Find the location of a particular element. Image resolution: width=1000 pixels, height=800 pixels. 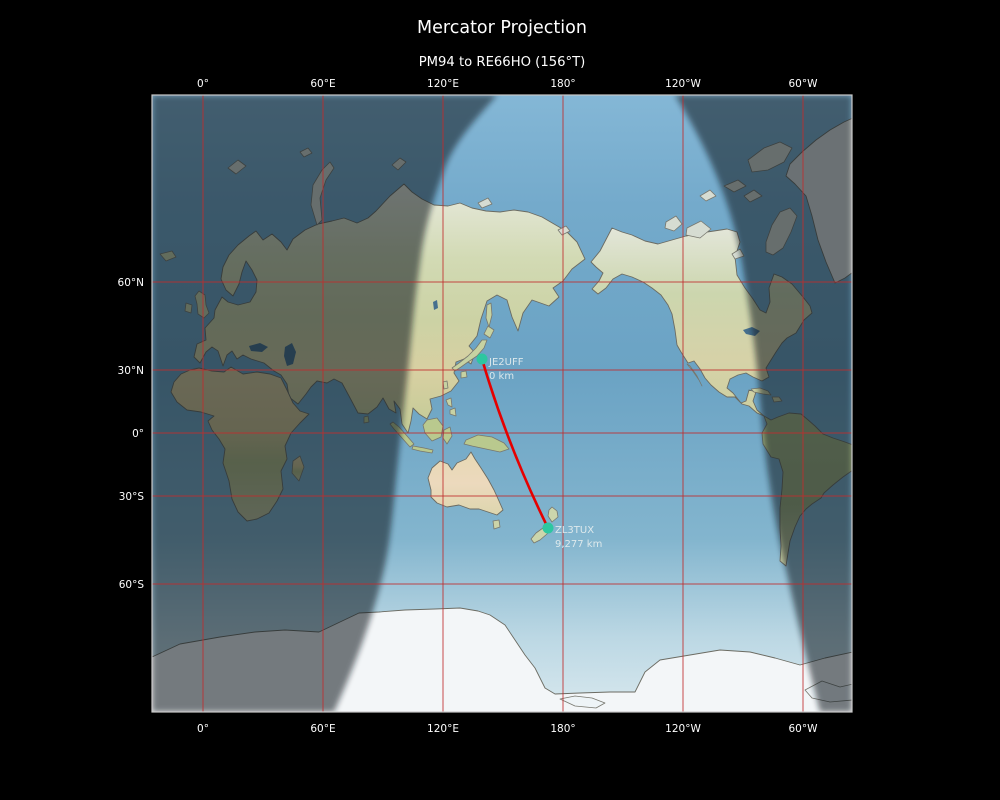

figure-subtitle: PM94 to RE66HO (156°T) is located at coordinates (502, 62).